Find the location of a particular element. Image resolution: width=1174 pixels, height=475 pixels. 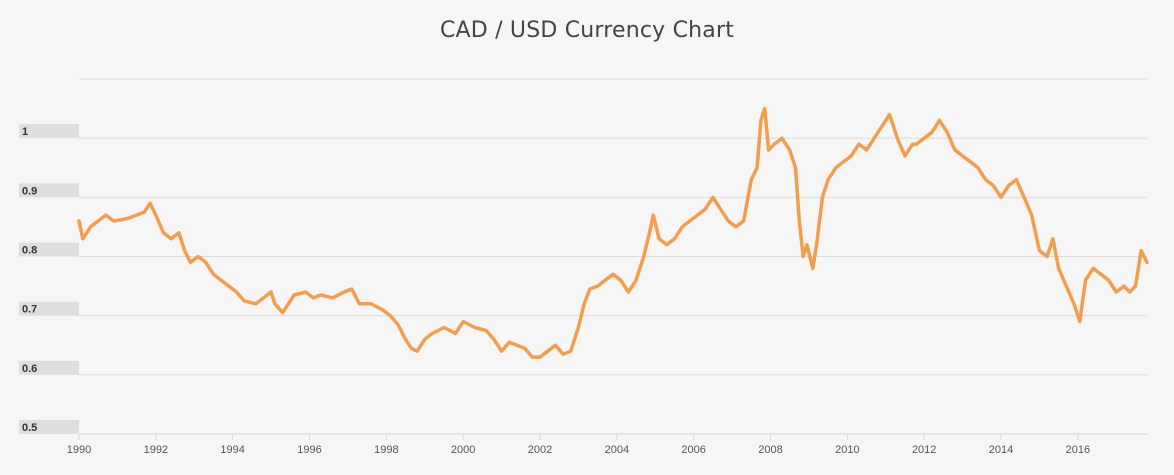

x-tick-label: 2010 is located at coordinates (847, 450).